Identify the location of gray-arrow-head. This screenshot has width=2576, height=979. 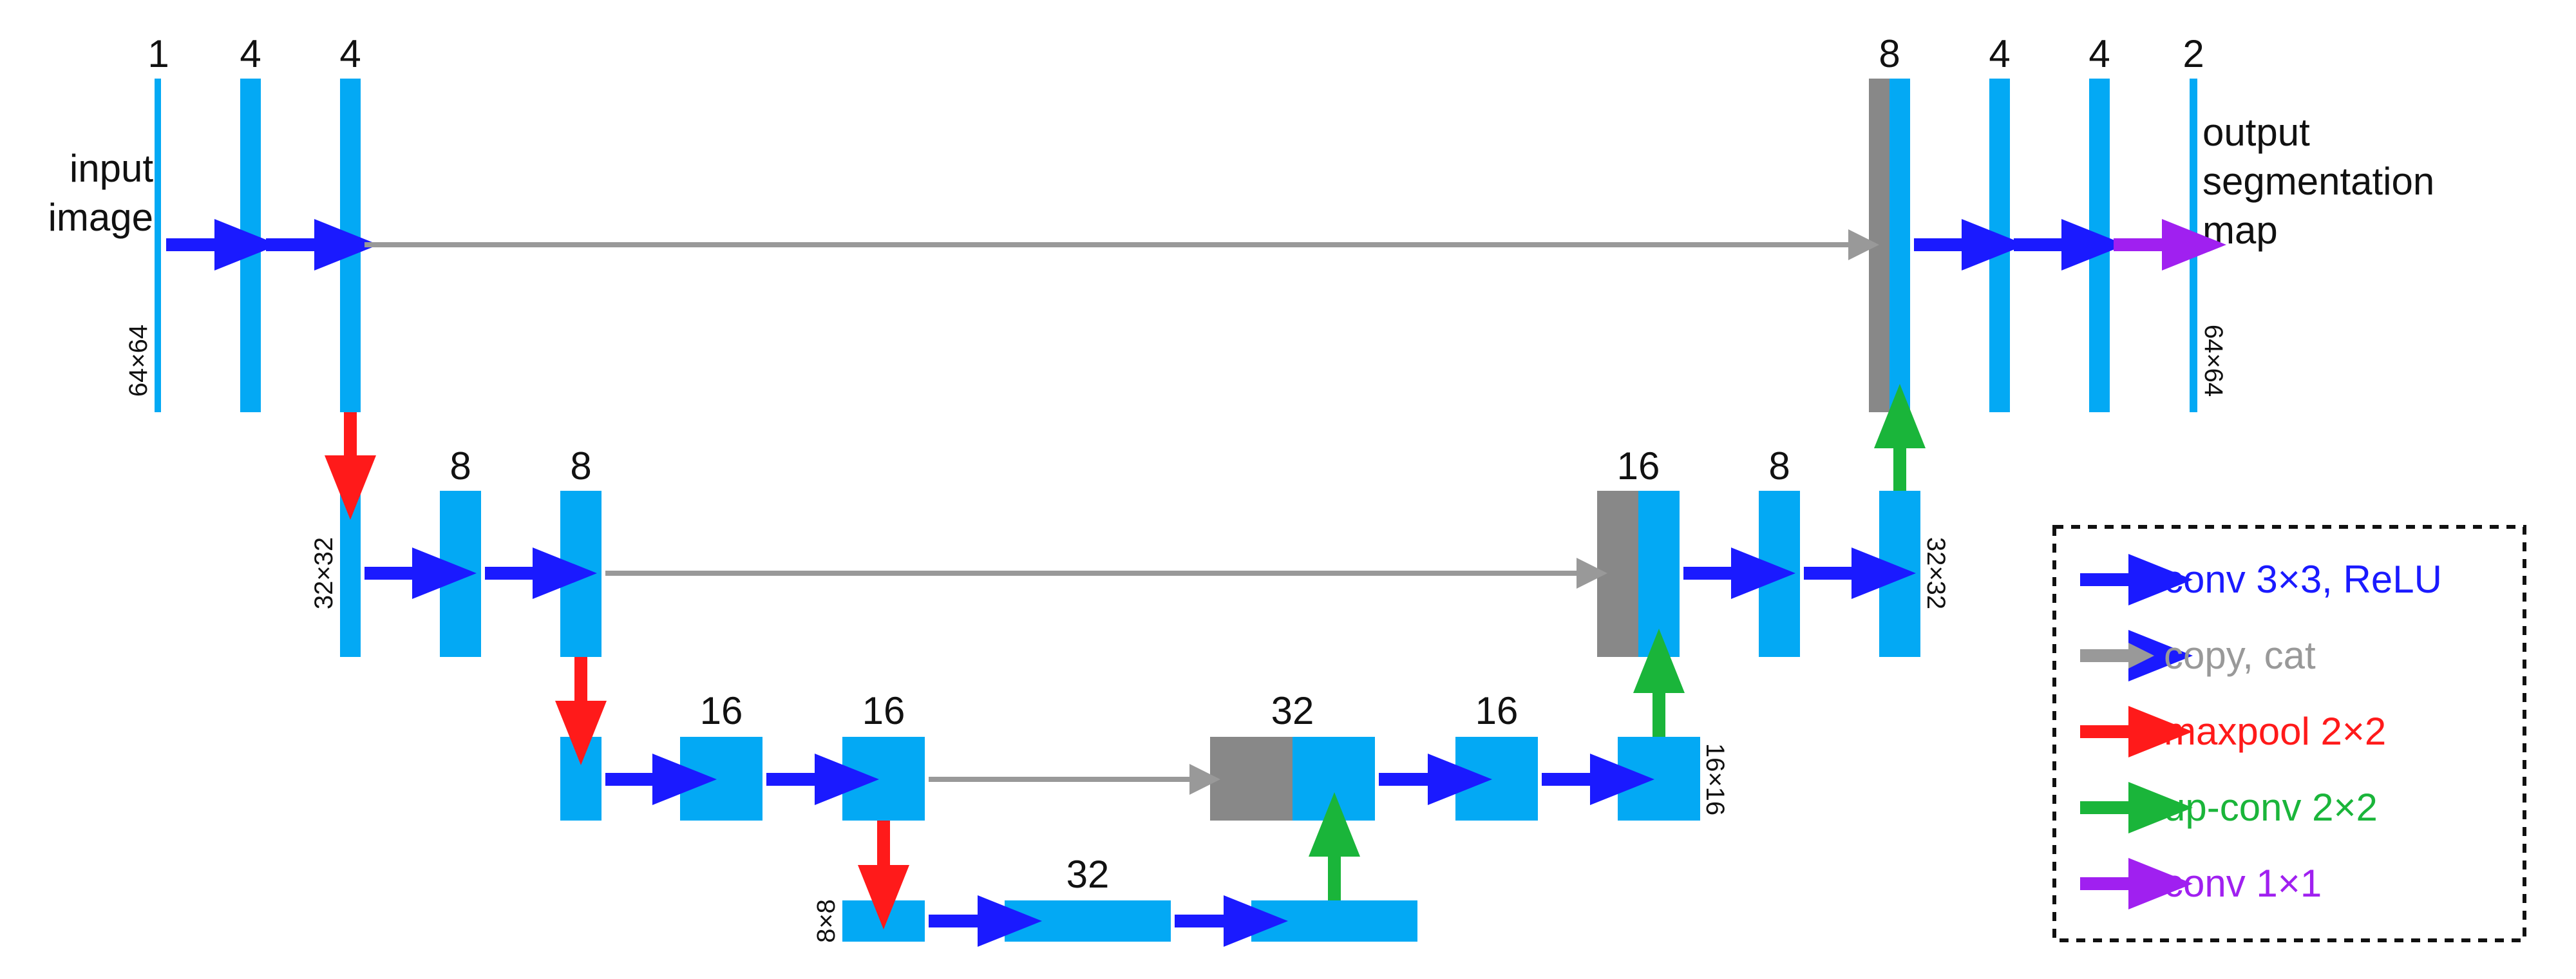
(2141, 656).